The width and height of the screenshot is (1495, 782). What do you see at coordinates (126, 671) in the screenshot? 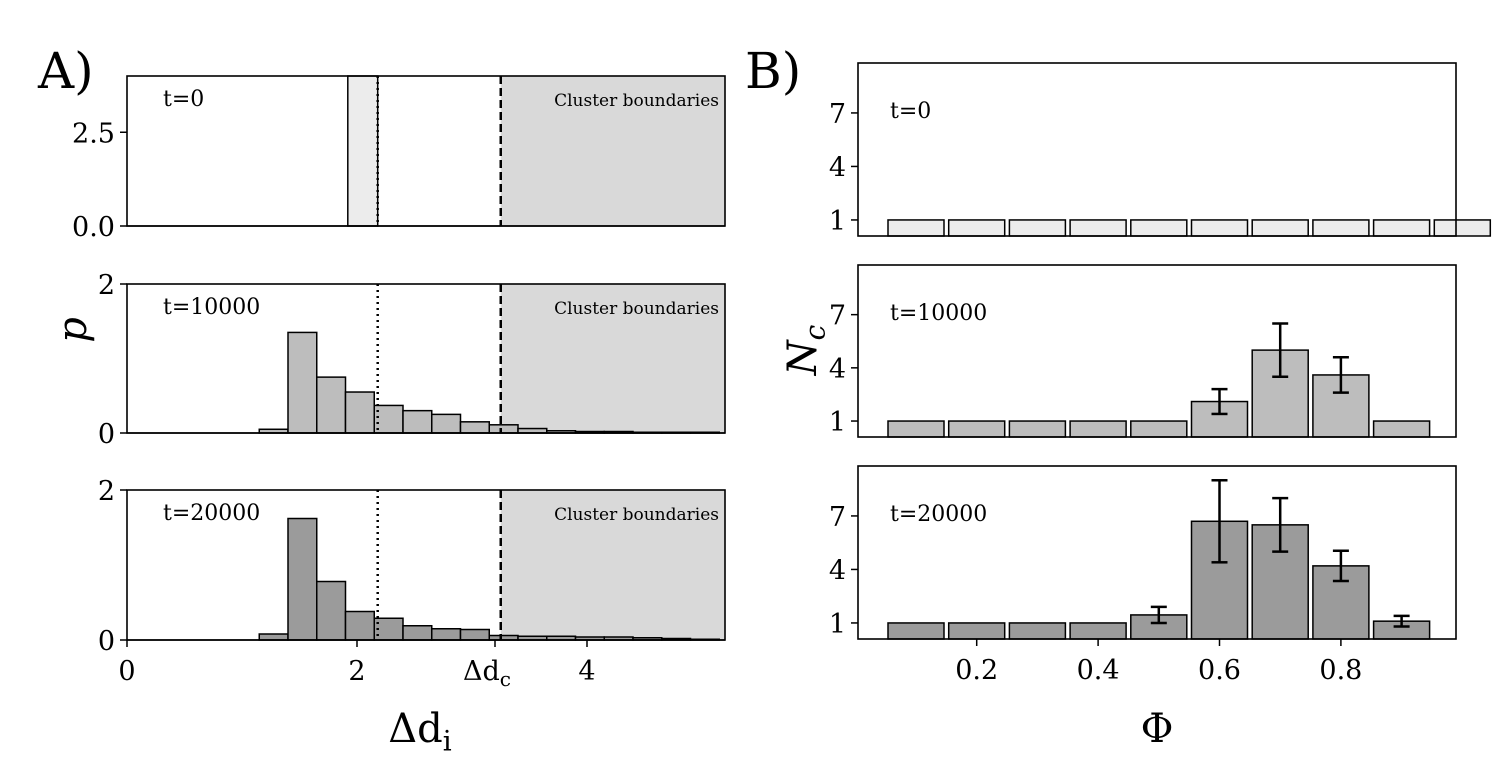
I see `x-tick-label: 0` at bounding box center [126, 671].